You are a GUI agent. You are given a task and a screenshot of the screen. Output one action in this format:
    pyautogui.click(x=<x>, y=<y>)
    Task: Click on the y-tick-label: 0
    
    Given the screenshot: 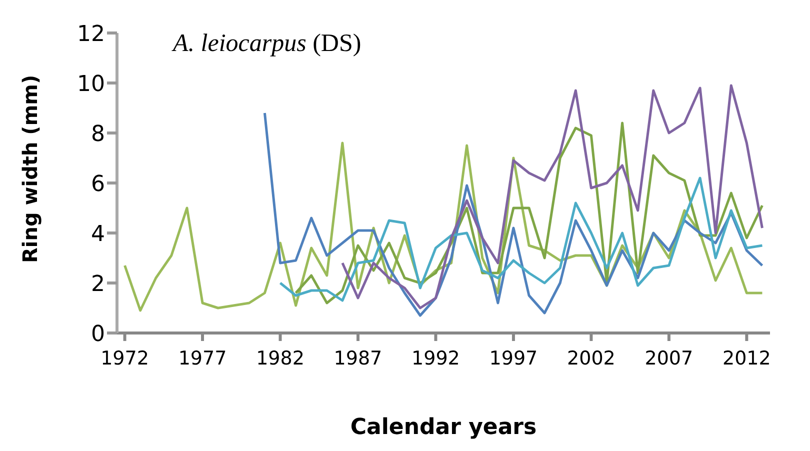 What is the action you would take?
    pyautogui.click(x=98, y=334)
    